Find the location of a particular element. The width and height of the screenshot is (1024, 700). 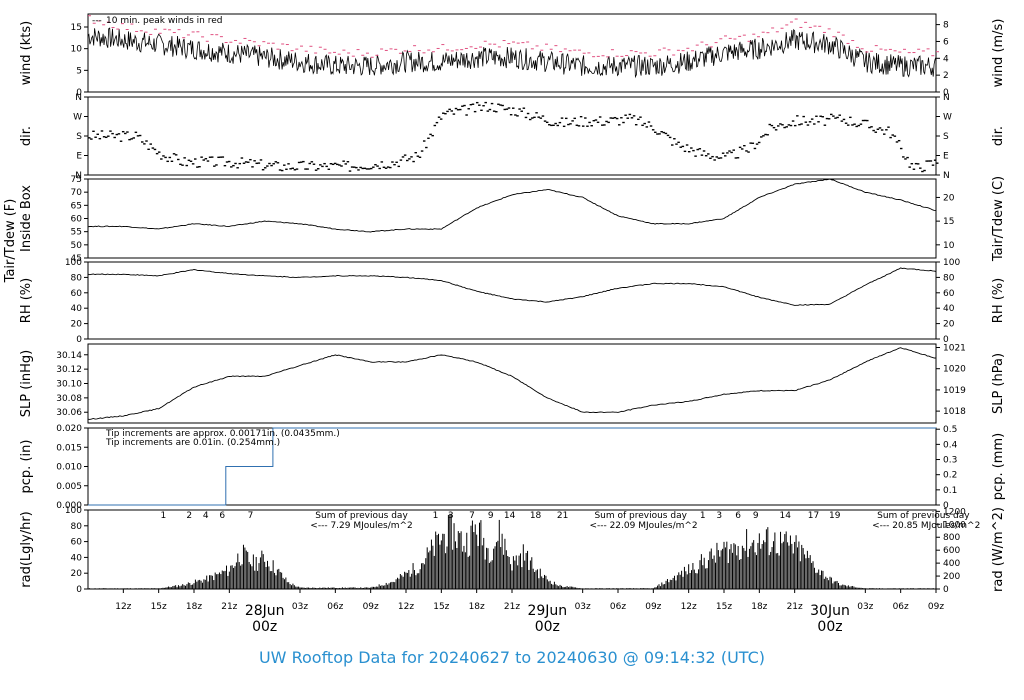

ylabel-right-wind: wind (m/s) is located at coordinates (998, 53).